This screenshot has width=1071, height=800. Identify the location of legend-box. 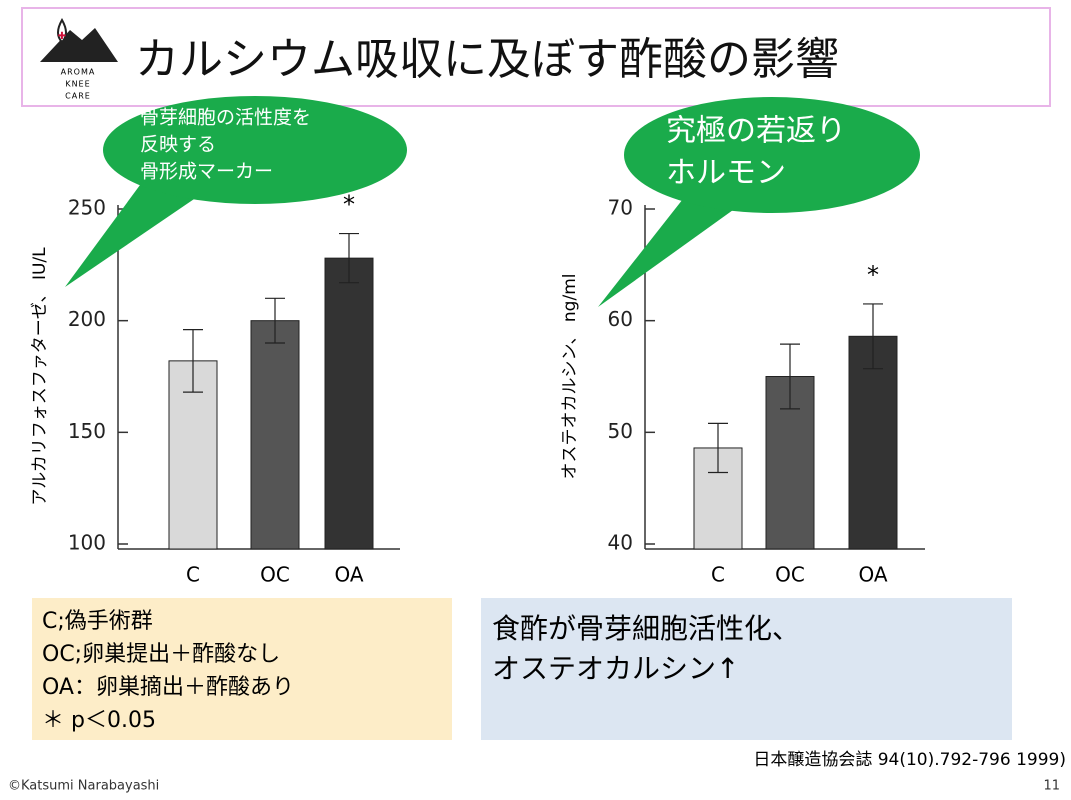
(242, 669).